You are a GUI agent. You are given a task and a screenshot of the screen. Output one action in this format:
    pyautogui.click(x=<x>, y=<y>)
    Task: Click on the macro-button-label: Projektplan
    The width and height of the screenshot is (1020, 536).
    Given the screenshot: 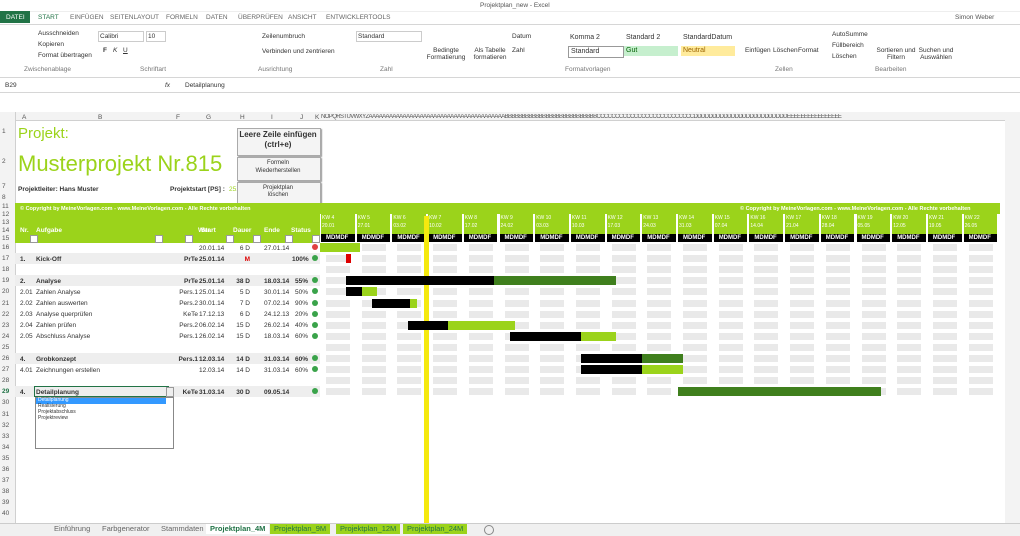 What is the action you would take?
    pyautogui.click(x=278, y=188)
    